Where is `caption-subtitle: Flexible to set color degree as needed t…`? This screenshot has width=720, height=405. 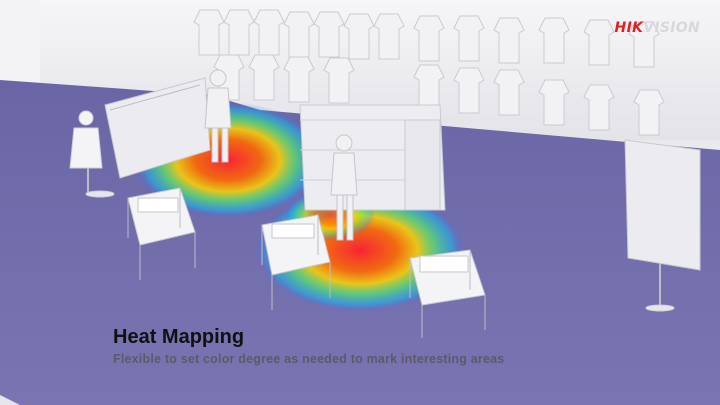
caption-subtitle: Flexible to set color degree as needed t… is located at coordinates (309, 359).